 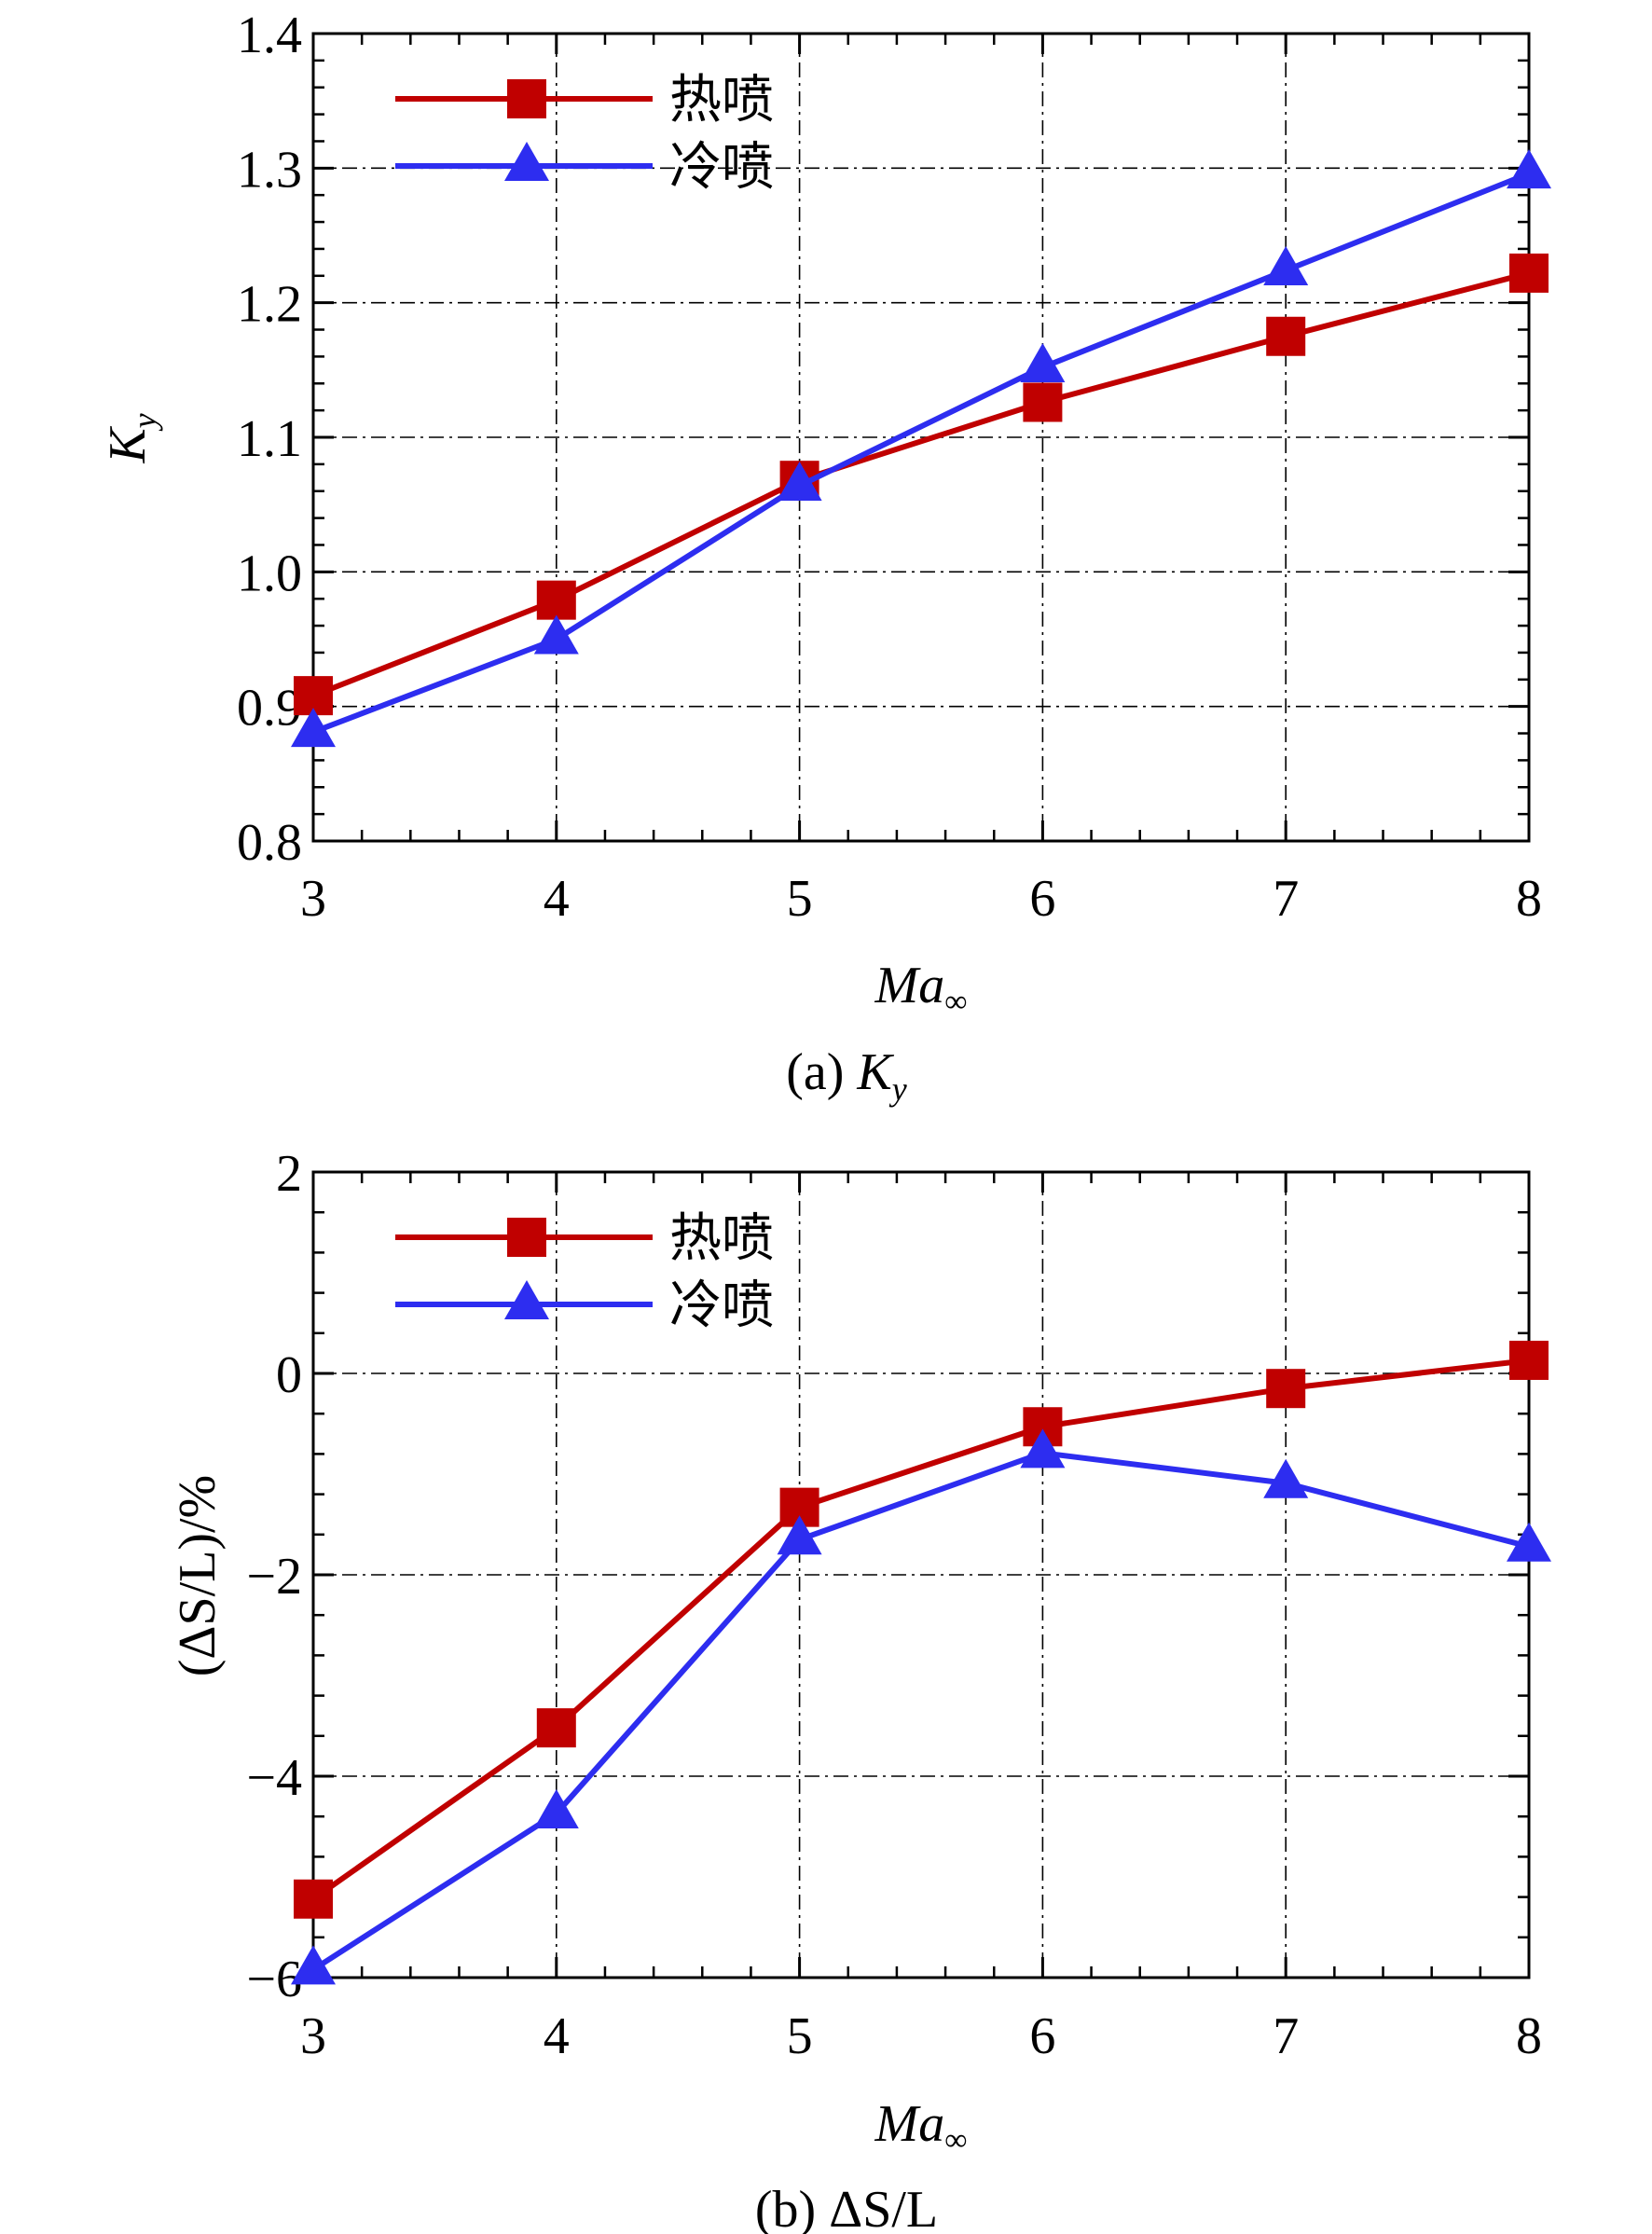 What do you see at coordinates (198, 1576) in the screenshot?
I see `y-axis-label: (ΔS/L)/%` at bounding box center [198, 1576].